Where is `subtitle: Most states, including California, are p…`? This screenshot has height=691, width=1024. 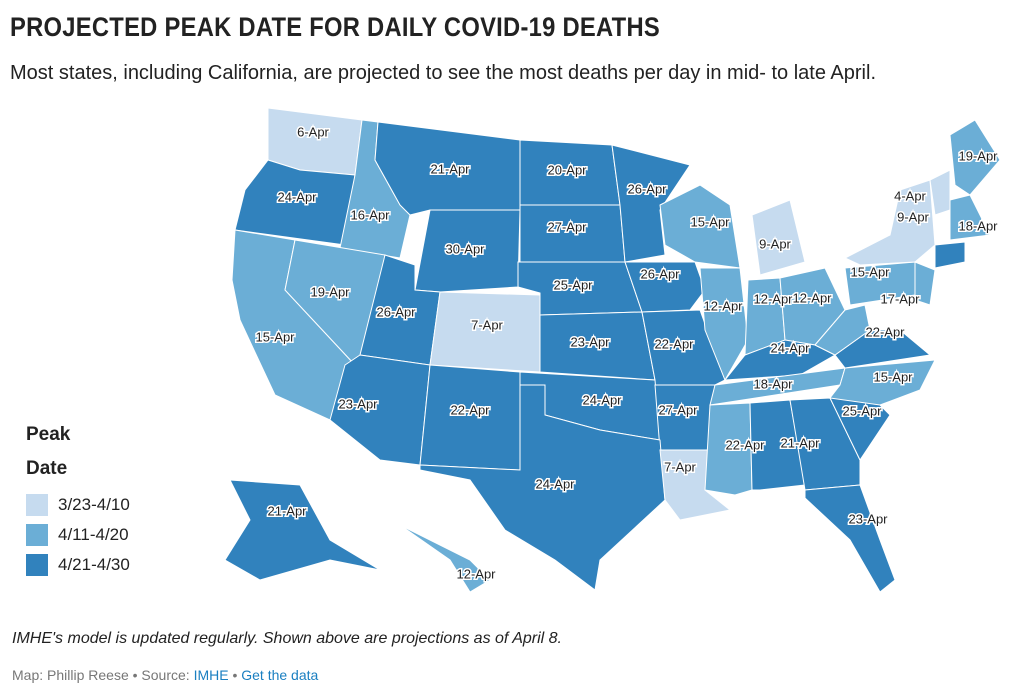
subtitle: Most states, including California, are p… is located at coordinates (443, 73).